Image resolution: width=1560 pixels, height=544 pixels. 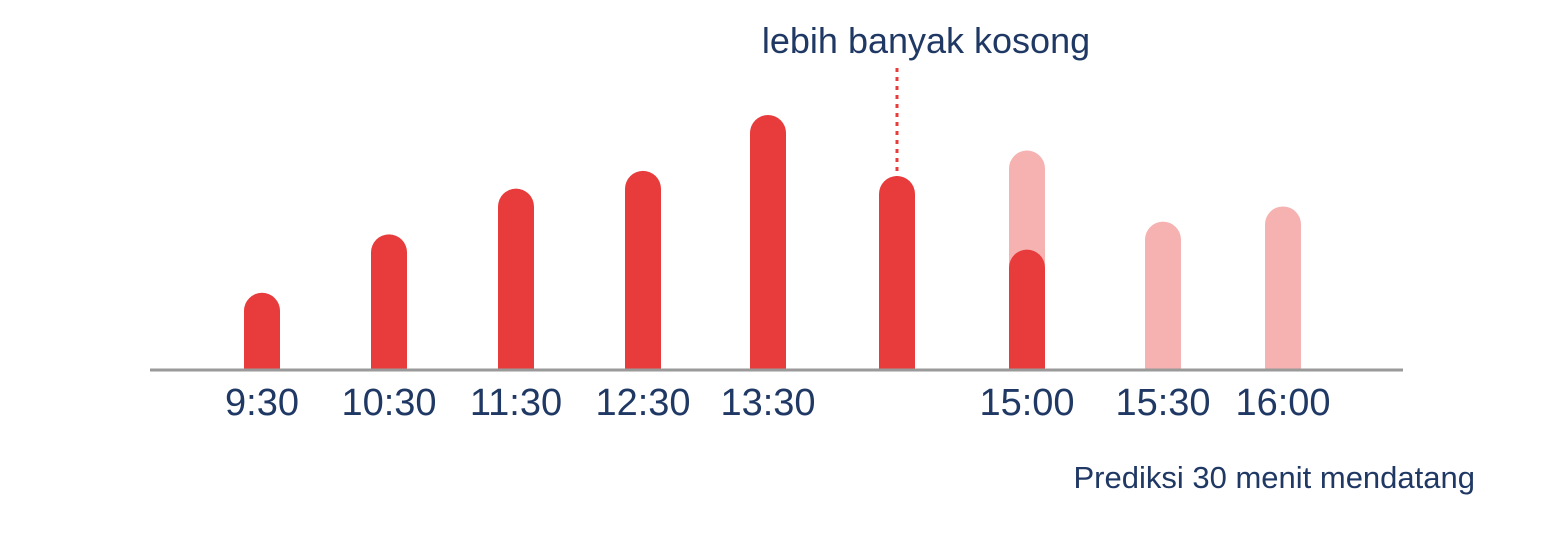 I want to click on prediction-caption: Prediksi 30 menit mendatang, so click(x=1274, y=477).